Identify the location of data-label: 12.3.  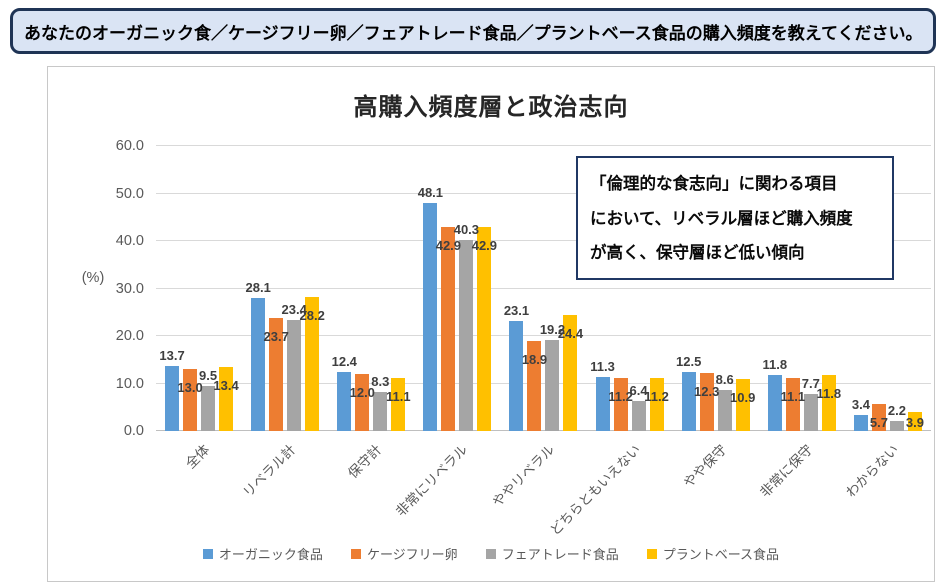
(707, 391).